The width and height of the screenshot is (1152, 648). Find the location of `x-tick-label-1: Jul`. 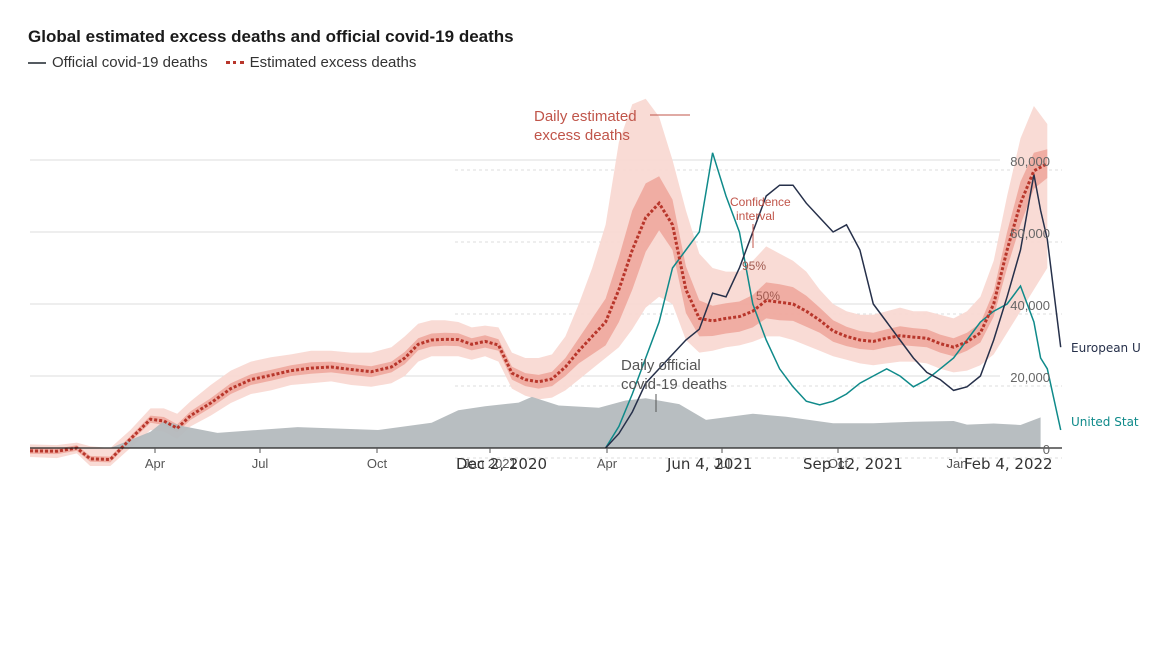

x-tick-label-1: Jul is located at coordinates (260, 463).